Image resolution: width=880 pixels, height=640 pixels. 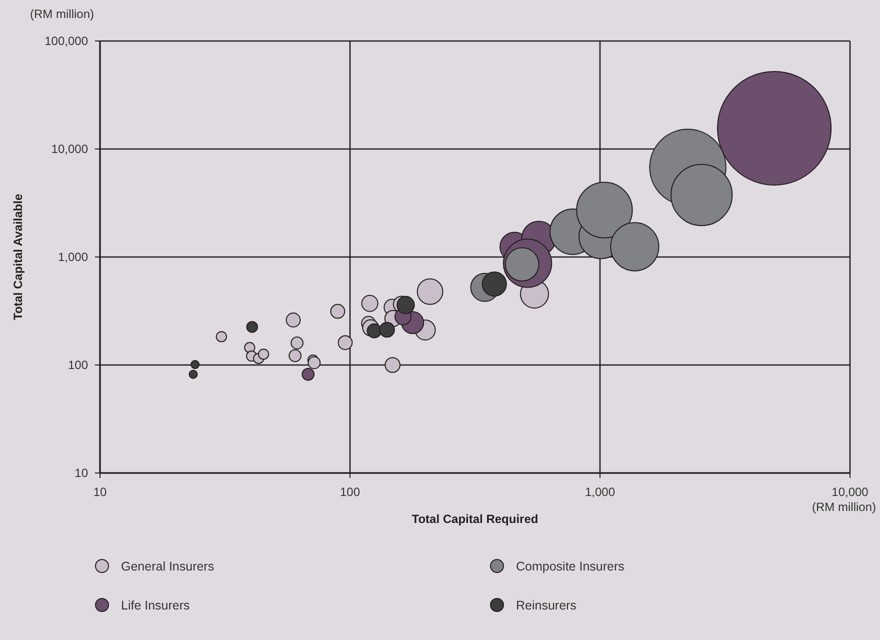 I want to click on legend-label: General Insurers, so click(x=167, y=567).